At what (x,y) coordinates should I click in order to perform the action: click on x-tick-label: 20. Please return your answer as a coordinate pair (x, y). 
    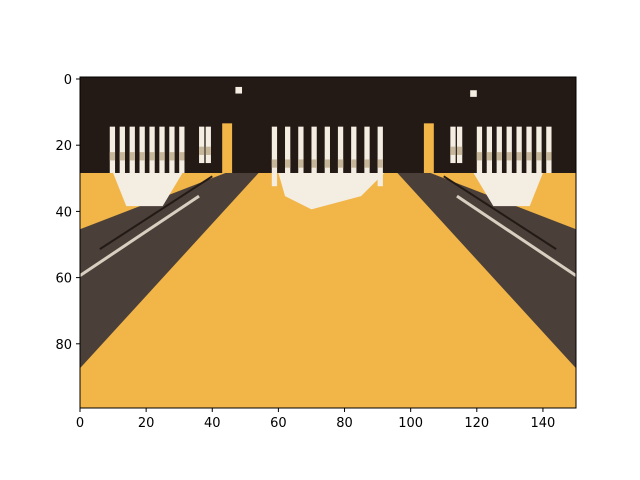
    Looking at the image, I should click on (146, 423).